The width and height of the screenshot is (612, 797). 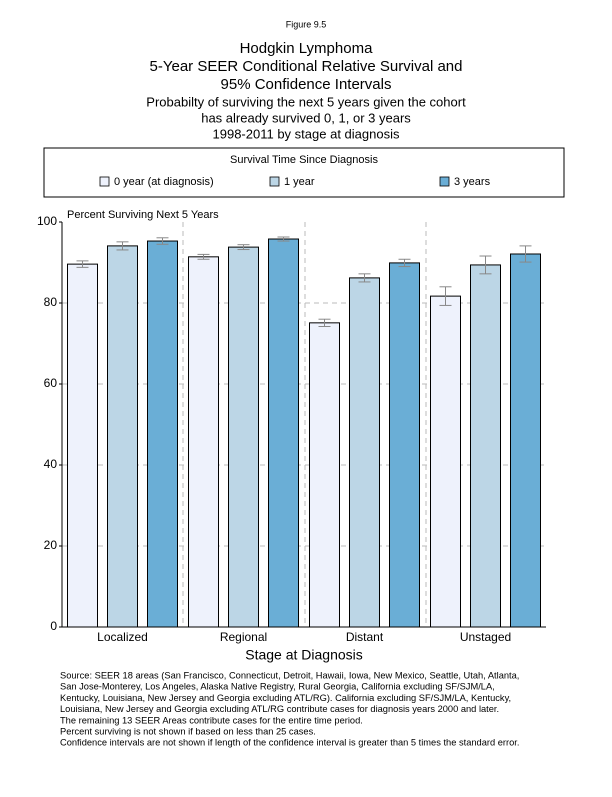 What do you see at coordinates (304, 655) in the screenshot?
I see `x-axis-label: Stage at Diagnosis` at bounding box center [304, 655].